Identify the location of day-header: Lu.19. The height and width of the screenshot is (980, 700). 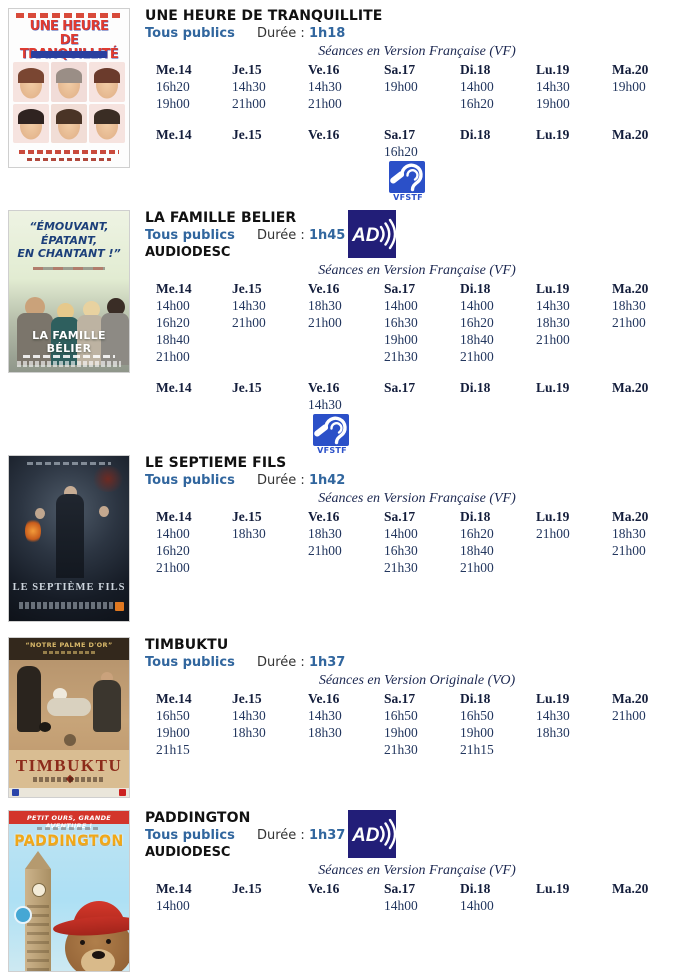
(553, 69).